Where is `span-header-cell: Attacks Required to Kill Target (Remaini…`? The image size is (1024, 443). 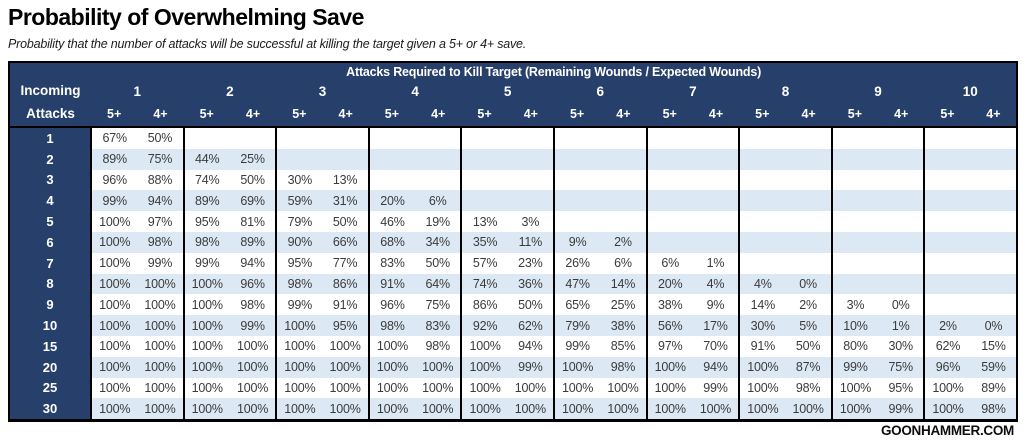 span-header-cell: Attacks Required to Kill Target (Remaini… is located at coordinates (554, 71).